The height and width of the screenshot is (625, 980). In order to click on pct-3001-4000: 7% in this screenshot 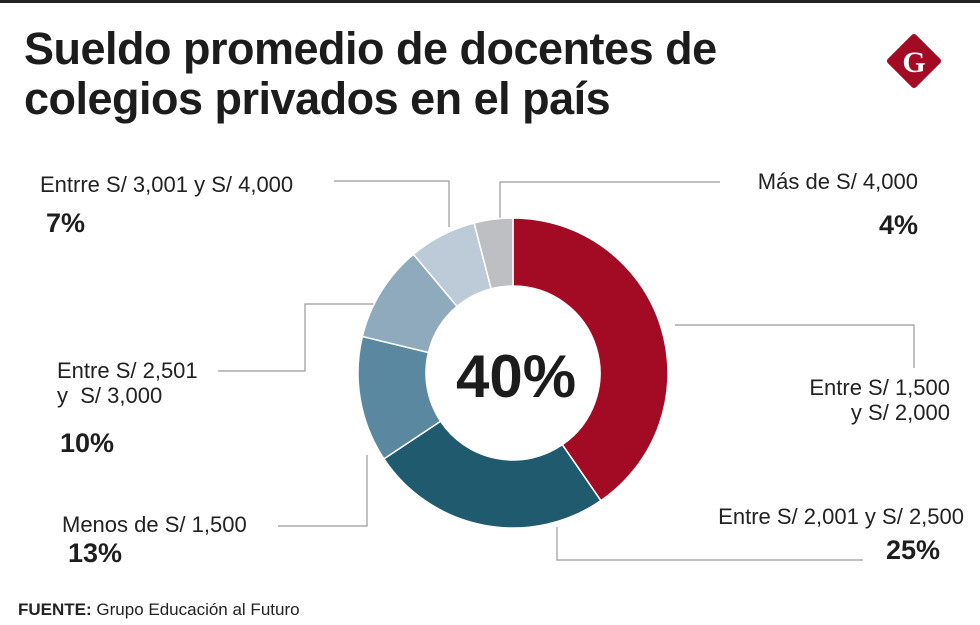, I will do `click(66, 223)`.